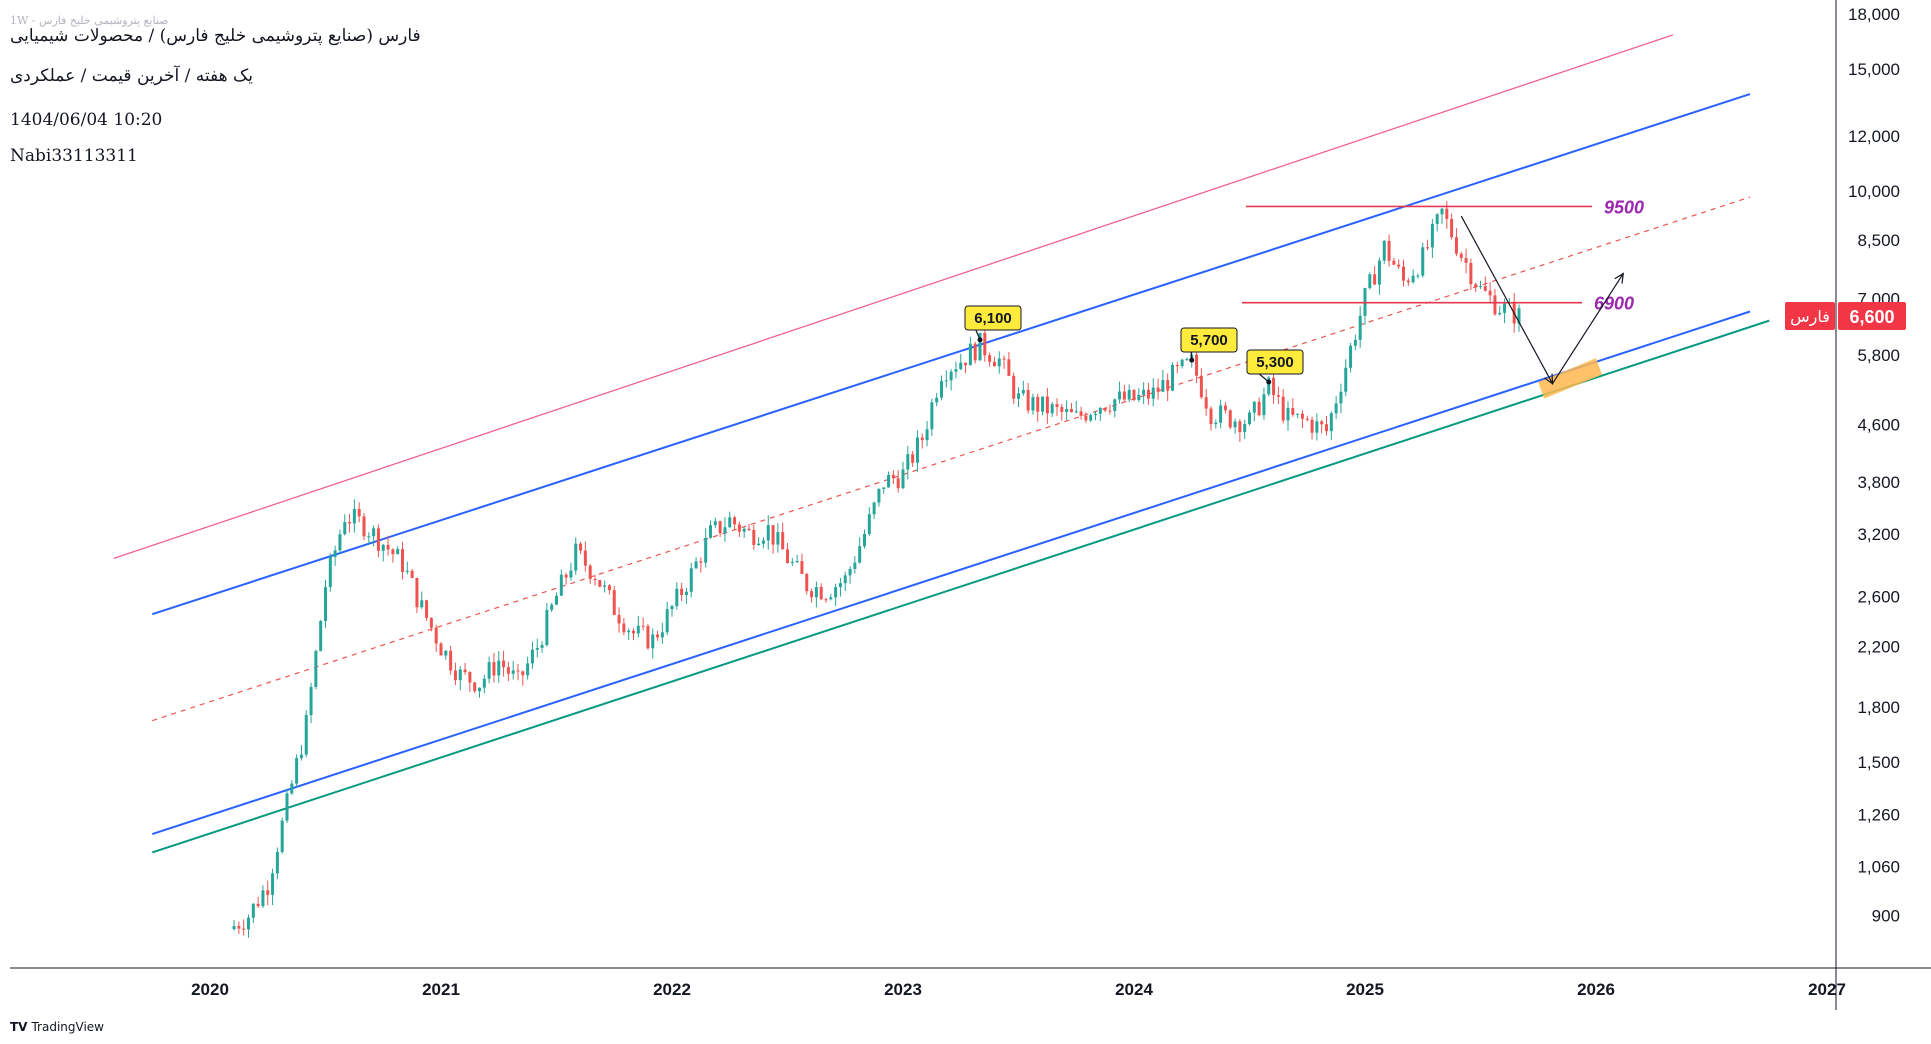  Describe the element at coordinates (1209, 345) in the screenshot. I see `price-callout: 5,700` at that location.